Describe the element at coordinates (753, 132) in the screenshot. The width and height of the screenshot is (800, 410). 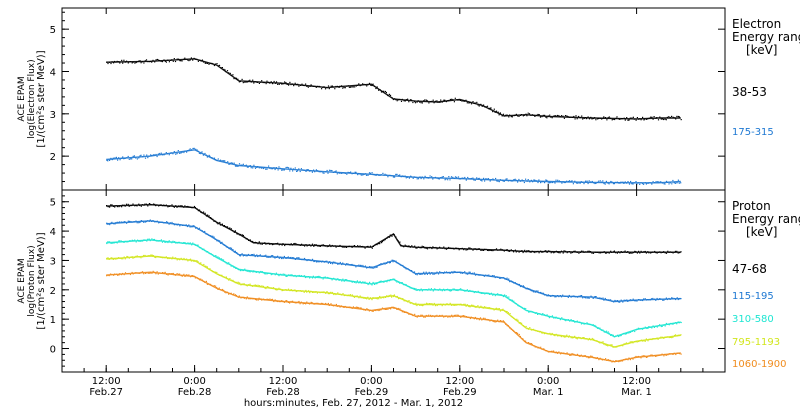
I see `legend-item-175-315: 175-315` at that location.